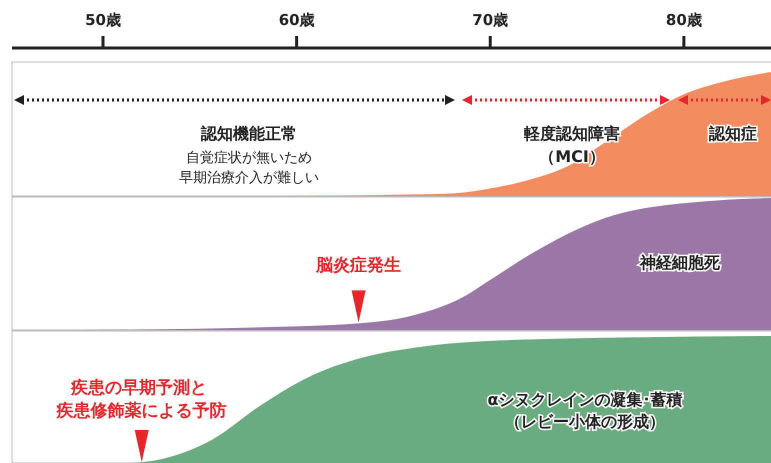  Describe the element at coordinates (141, 411) in the screenshot. I see `annotation: 疾患修飾薬による予防` at that location.